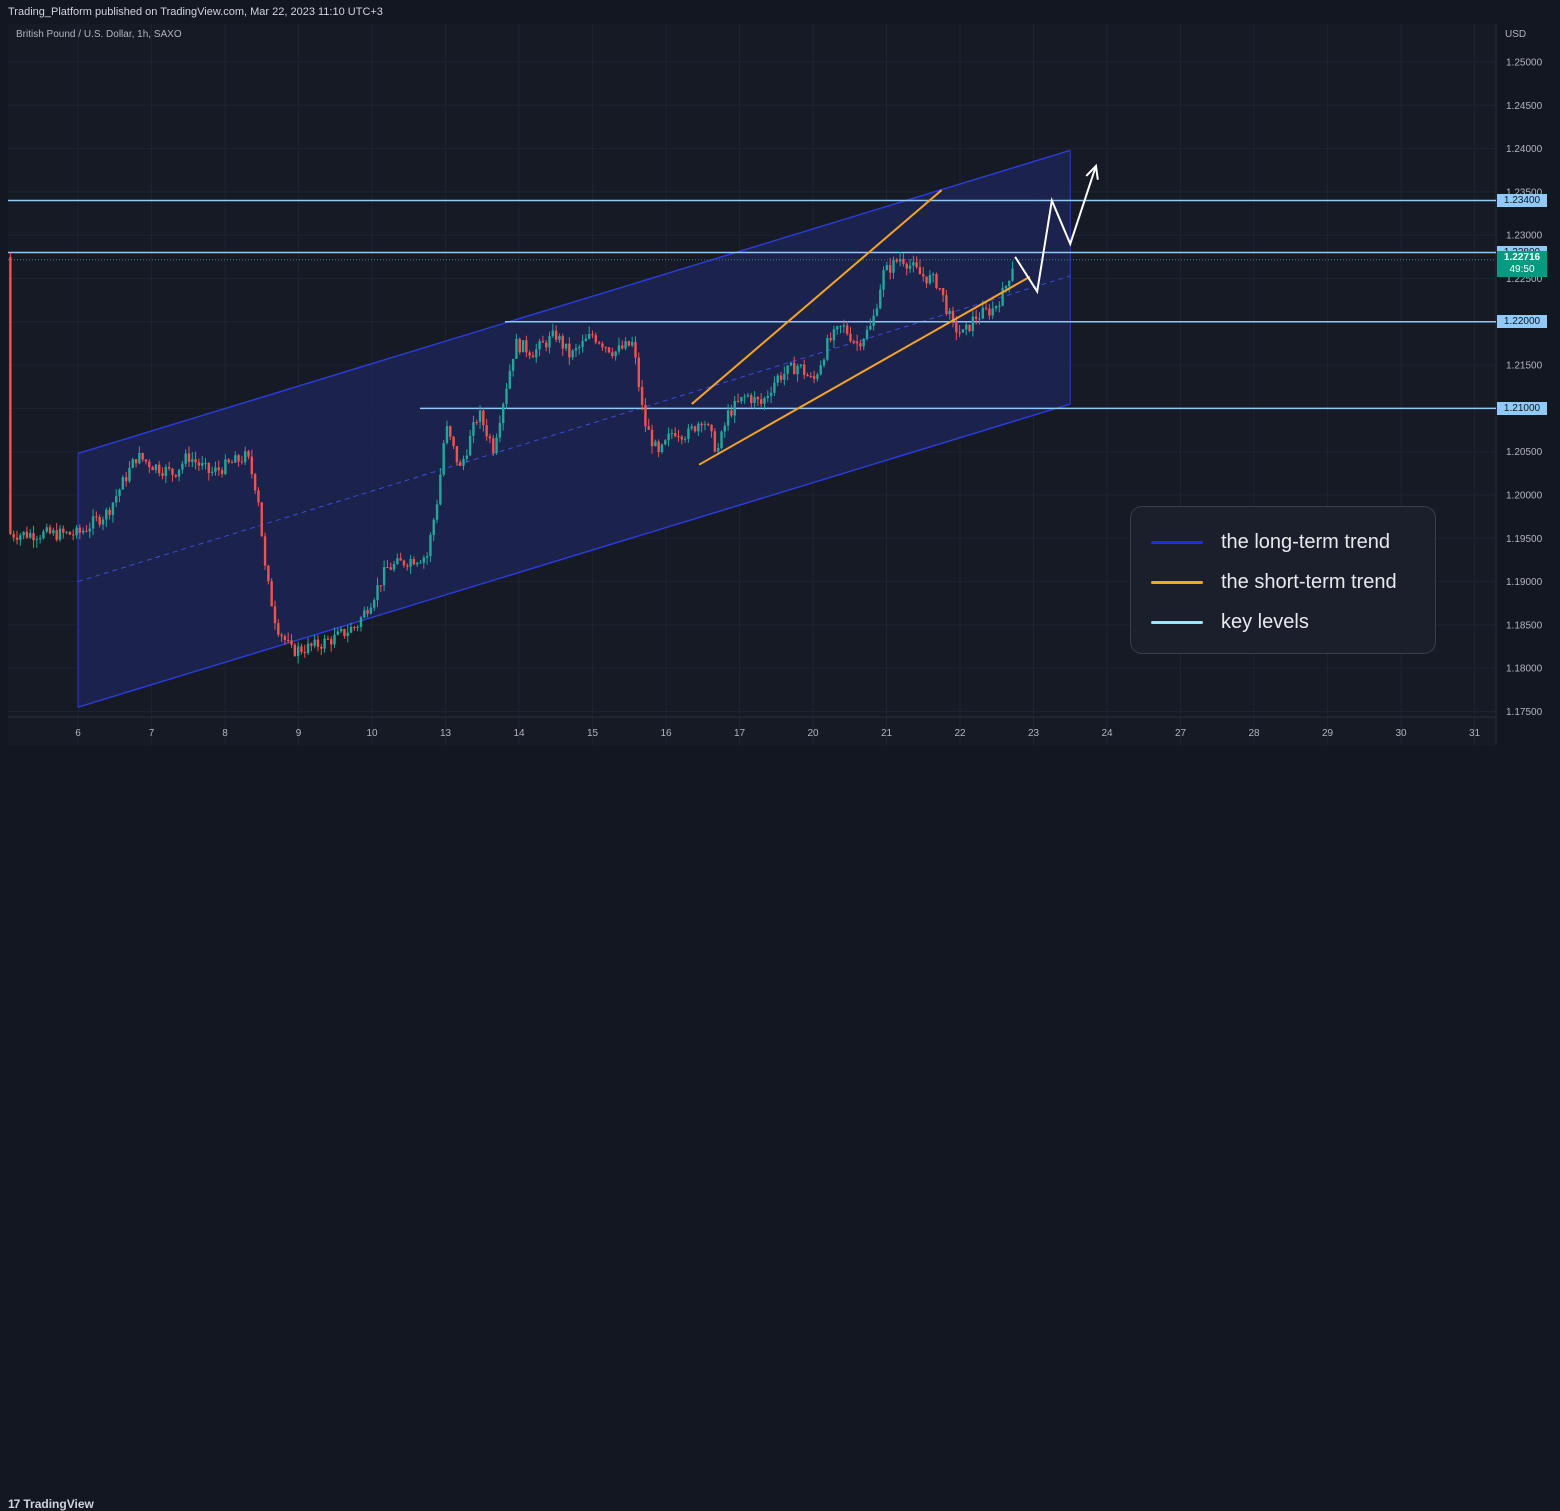 This screenshot has width=1560, height=1511. What do you see at coordinates (58, 1504) in the screenshot?
I see `tradingview-brand-label: TradingView` at bounding box center [58, 1504].